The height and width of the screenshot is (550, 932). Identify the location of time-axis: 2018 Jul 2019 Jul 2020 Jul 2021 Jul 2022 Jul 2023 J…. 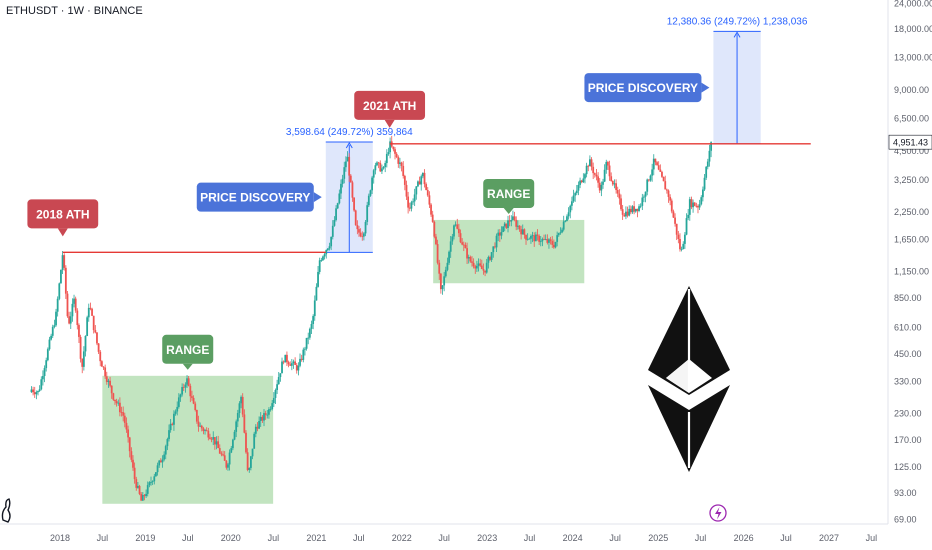
(444, 533).